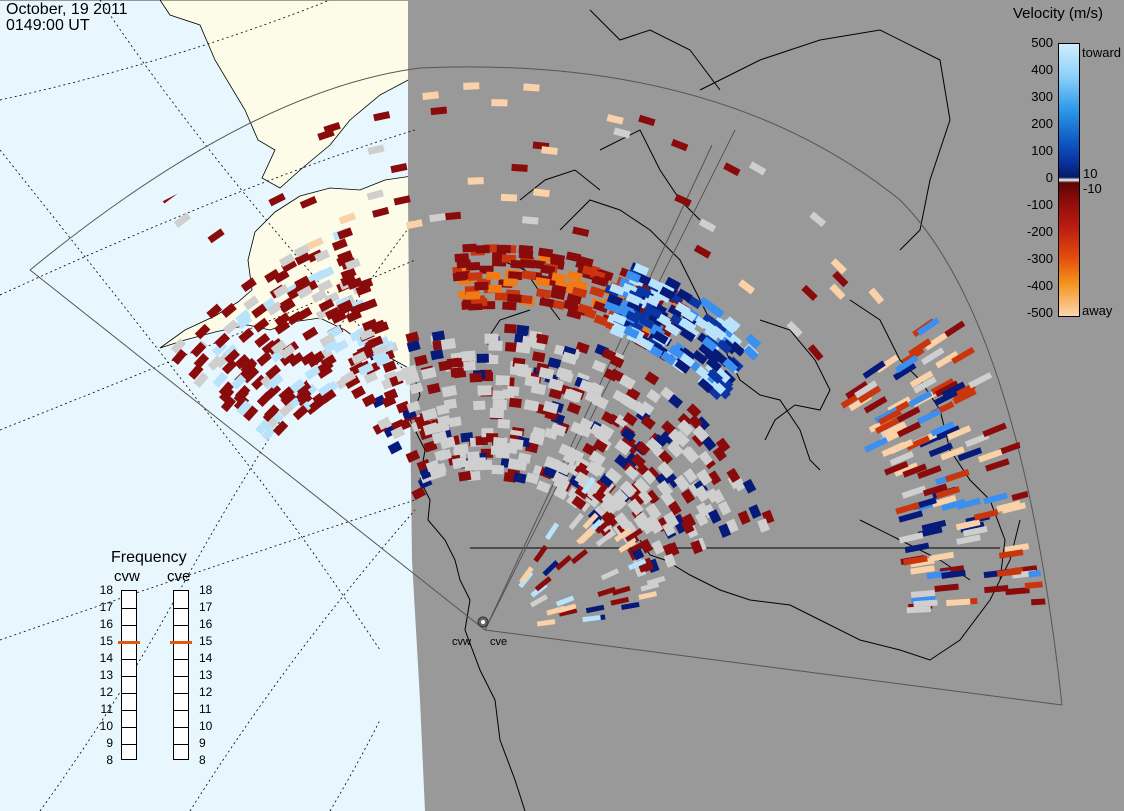 The image size is (1124, 811). Describe the element at coordinates (106, 726) in the screenshot. I see `freq-tick-left-10: 10` at that location.